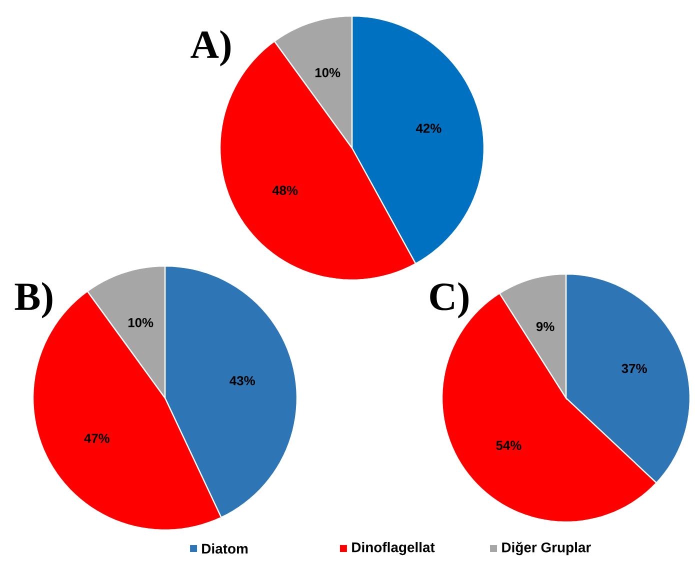  I want to click on data-label: 37%, so click(634, 369).